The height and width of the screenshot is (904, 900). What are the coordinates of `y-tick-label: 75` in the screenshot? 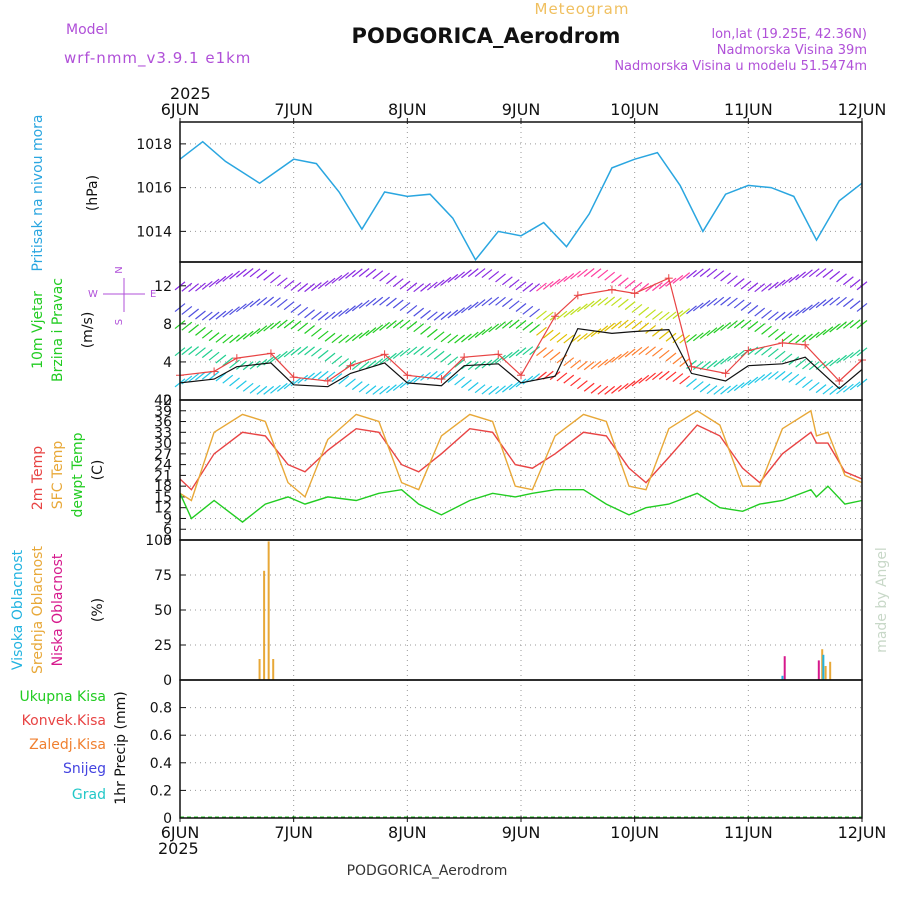 It's located at (163, 576).